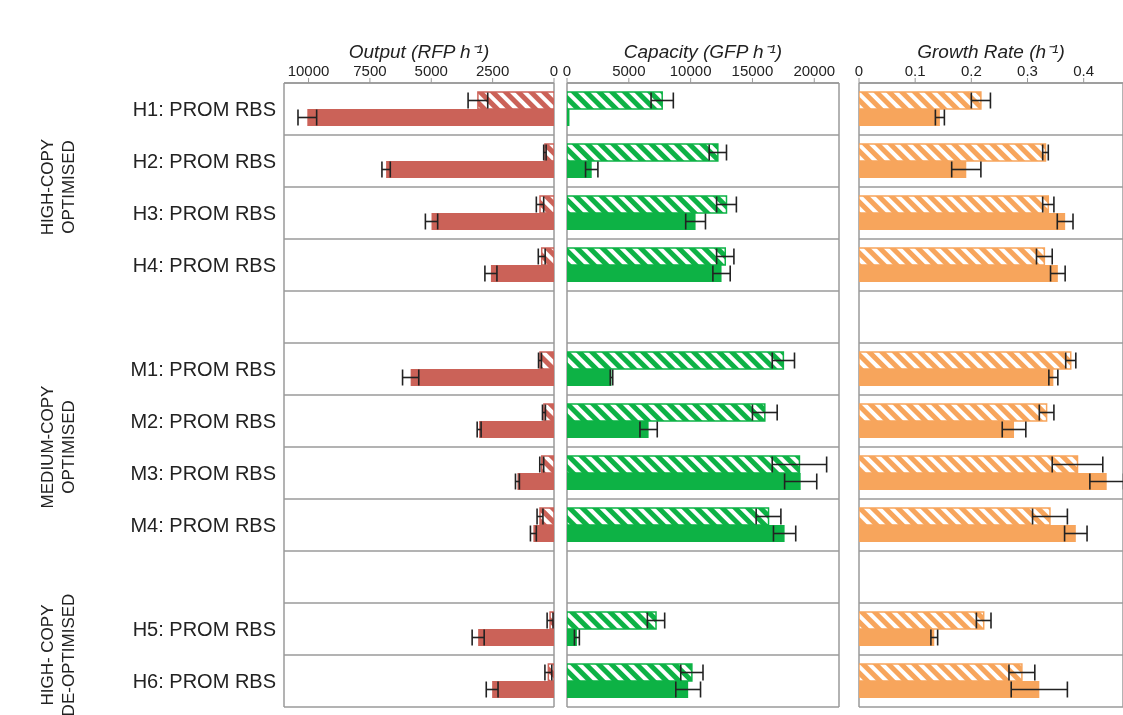  I want to click on x-tick-label: 2500, so click(492, 70).